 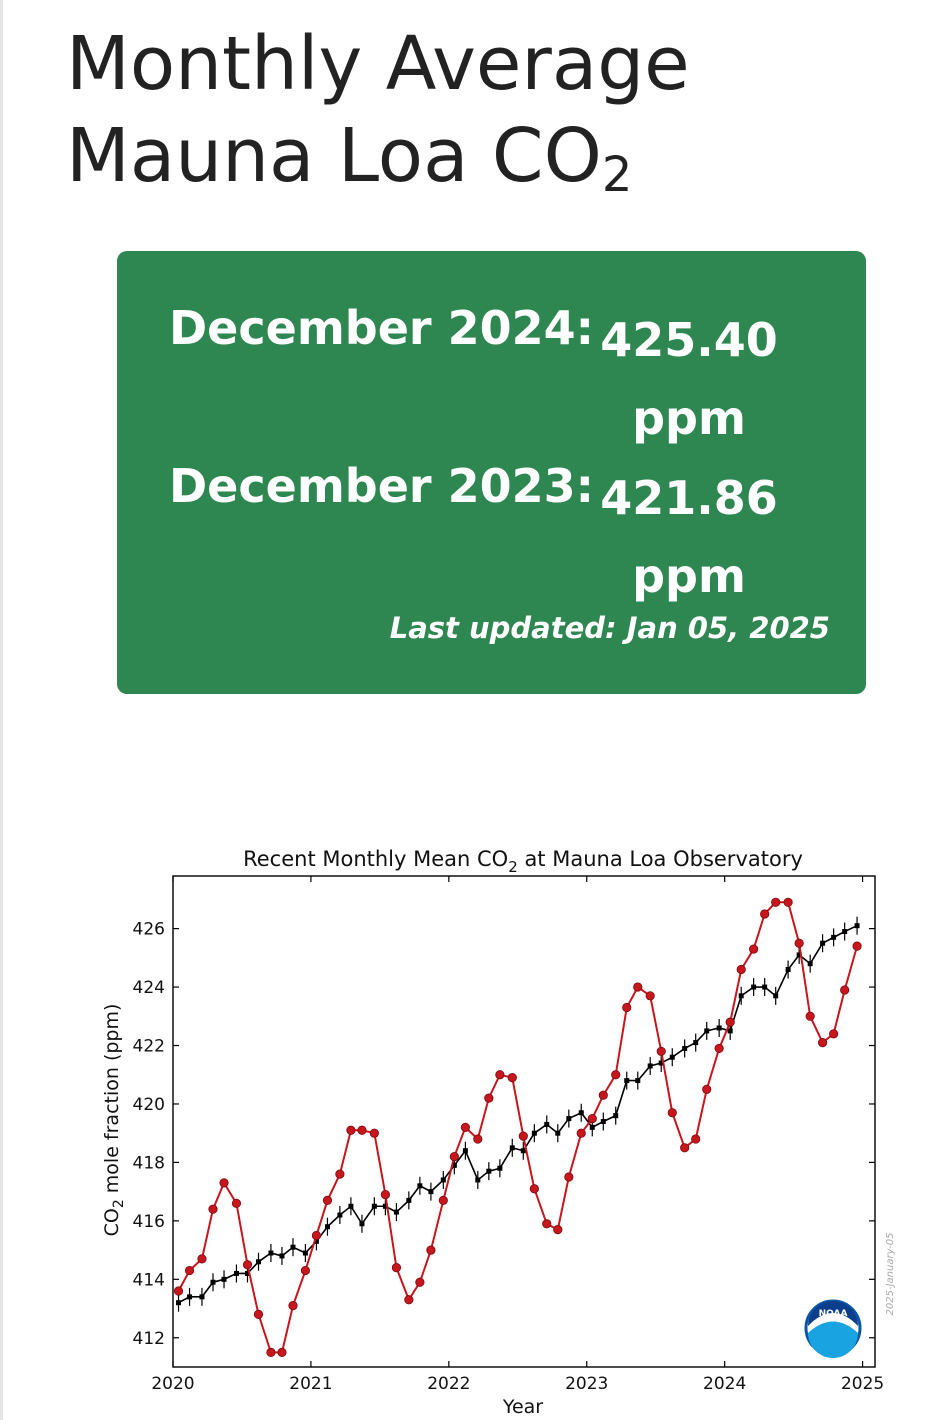 I want to click on x-tick-label: 2024, so click(x=724, y=1384).